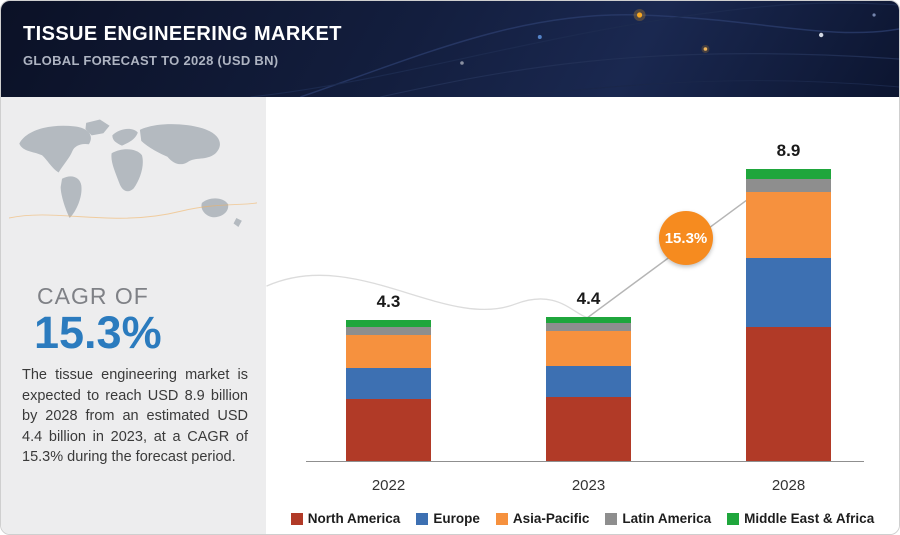 The width and height of the screenshot is (900, 535). I want to click on bar-2028, so click(788, 315).